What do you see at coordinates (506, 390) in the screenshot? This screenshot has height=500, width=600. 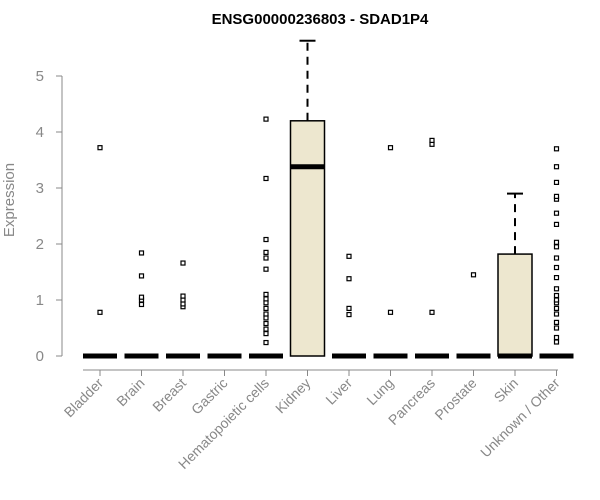 I see `category-label: Skin` at bounding box center [506, 390].